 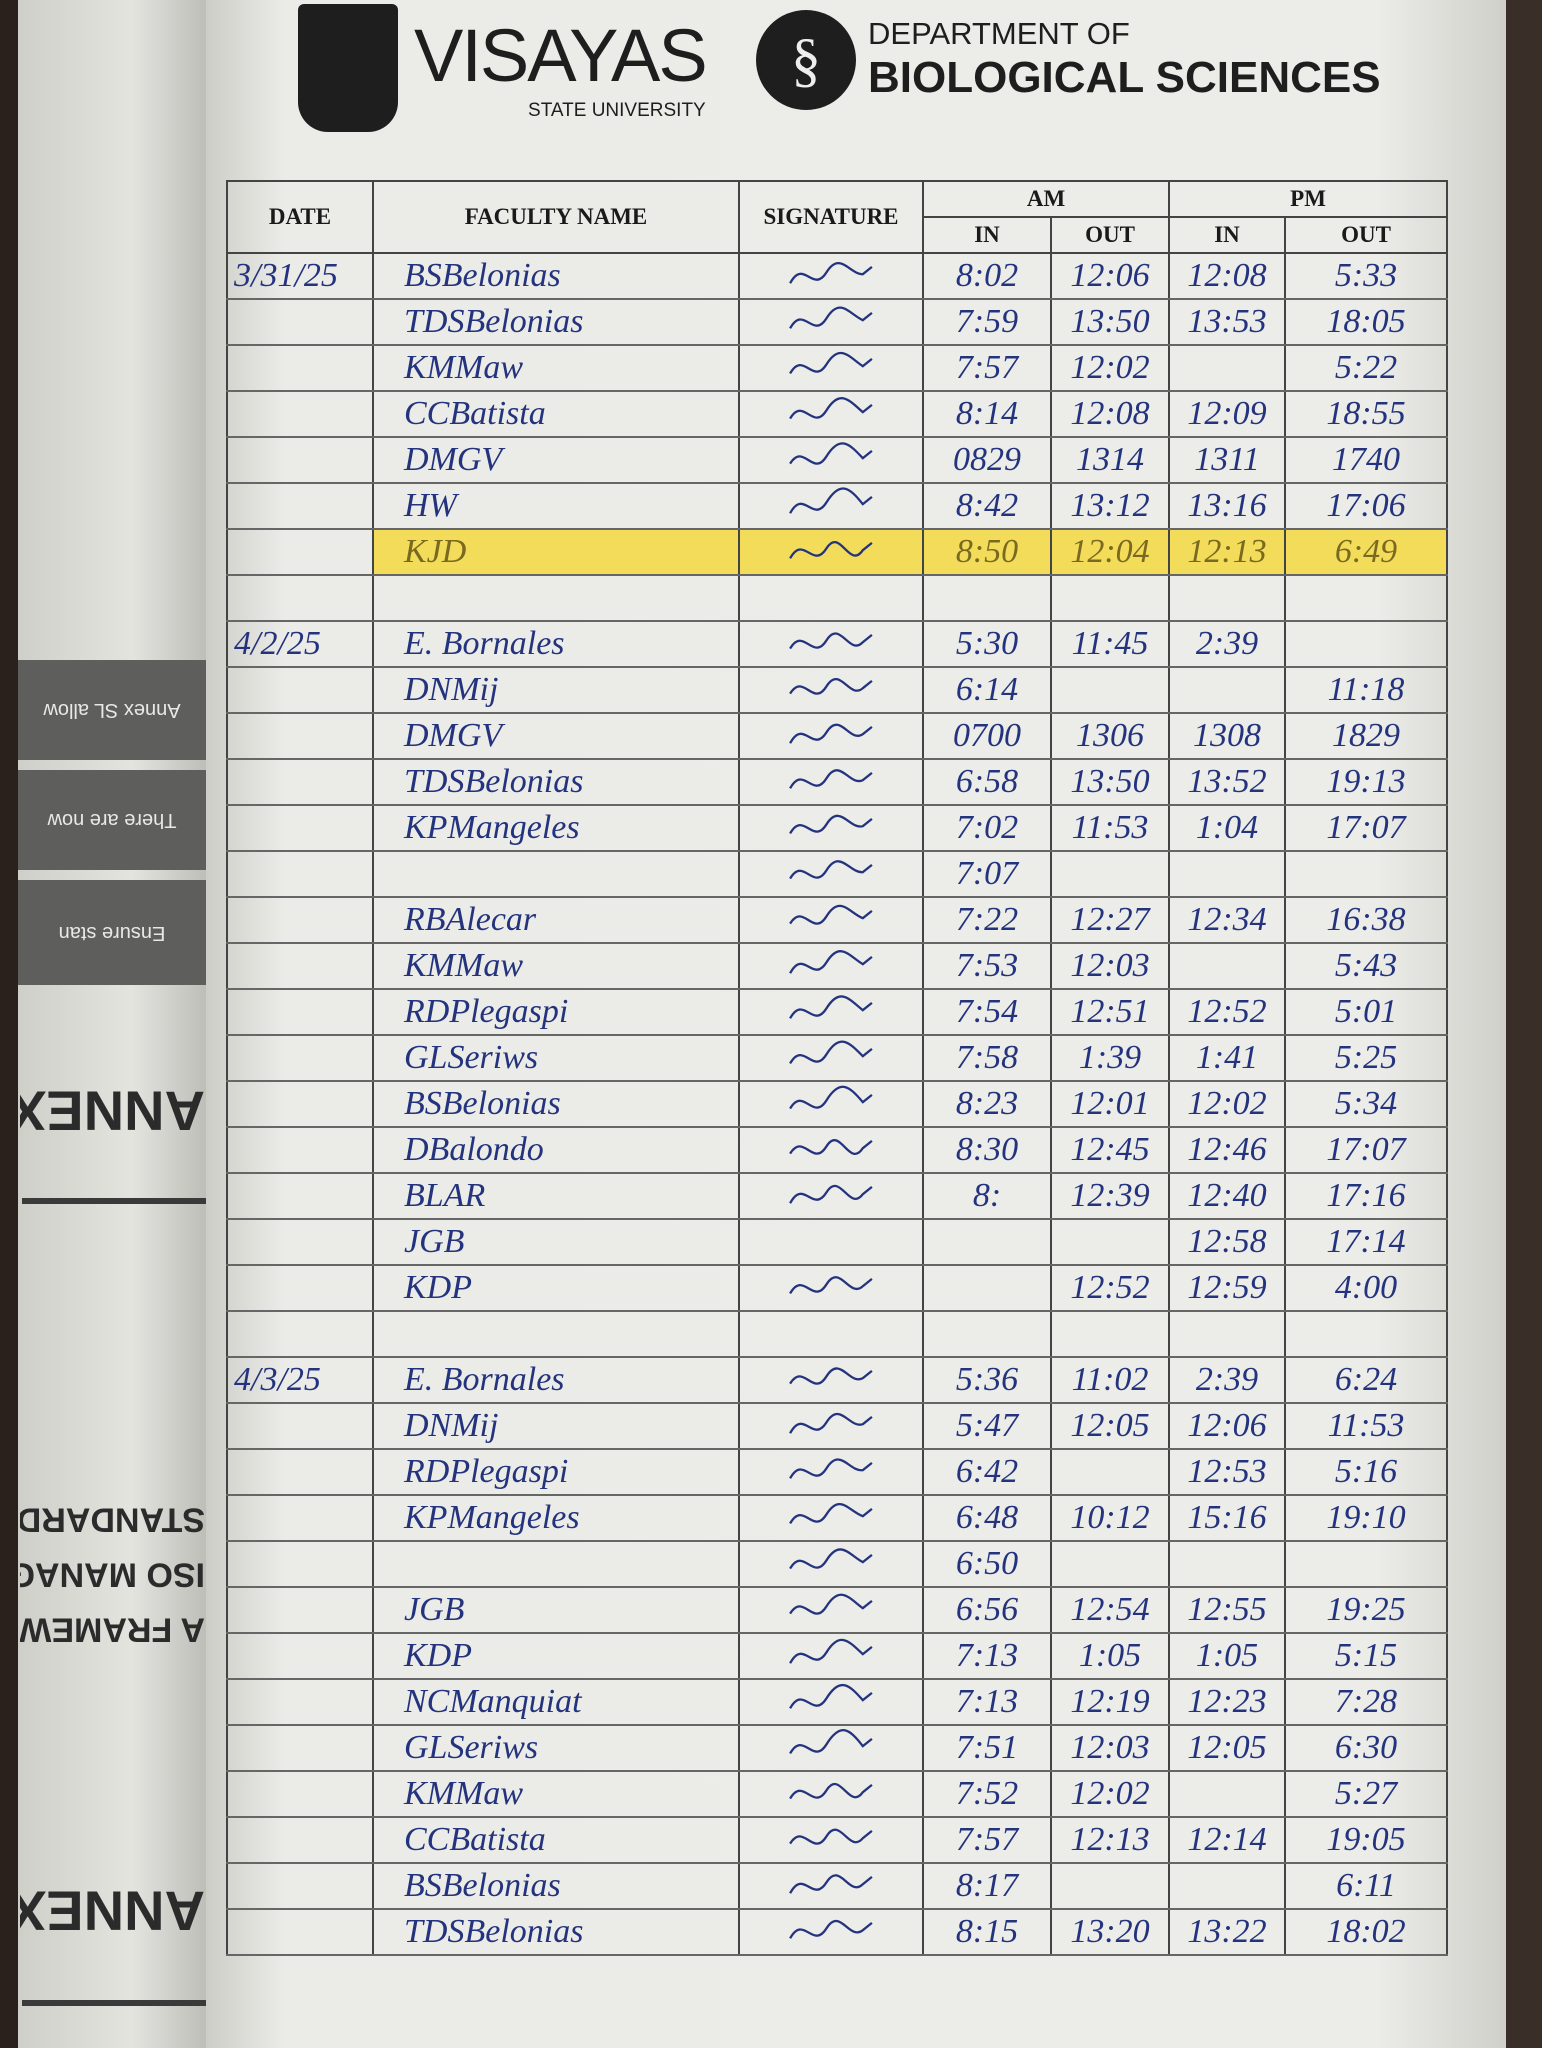 What do you see at coordinates (837, 1794) in the screenshot?
I see `table-row: KMMaw 7:52 12:02 5:27` at bounding box center [837, 1794].